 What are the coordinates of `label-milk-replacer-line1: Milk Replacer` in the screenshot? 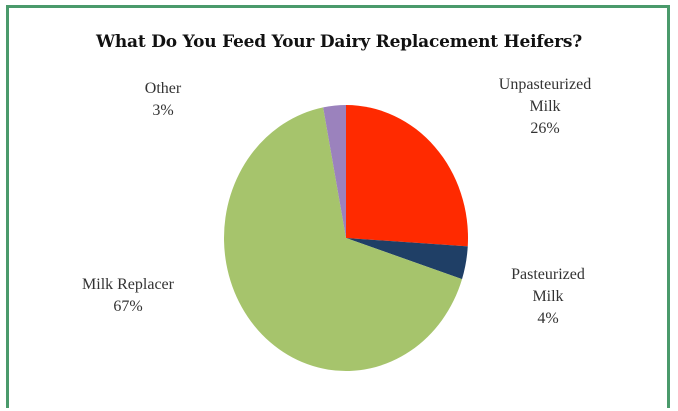 It's located at (128, 284).